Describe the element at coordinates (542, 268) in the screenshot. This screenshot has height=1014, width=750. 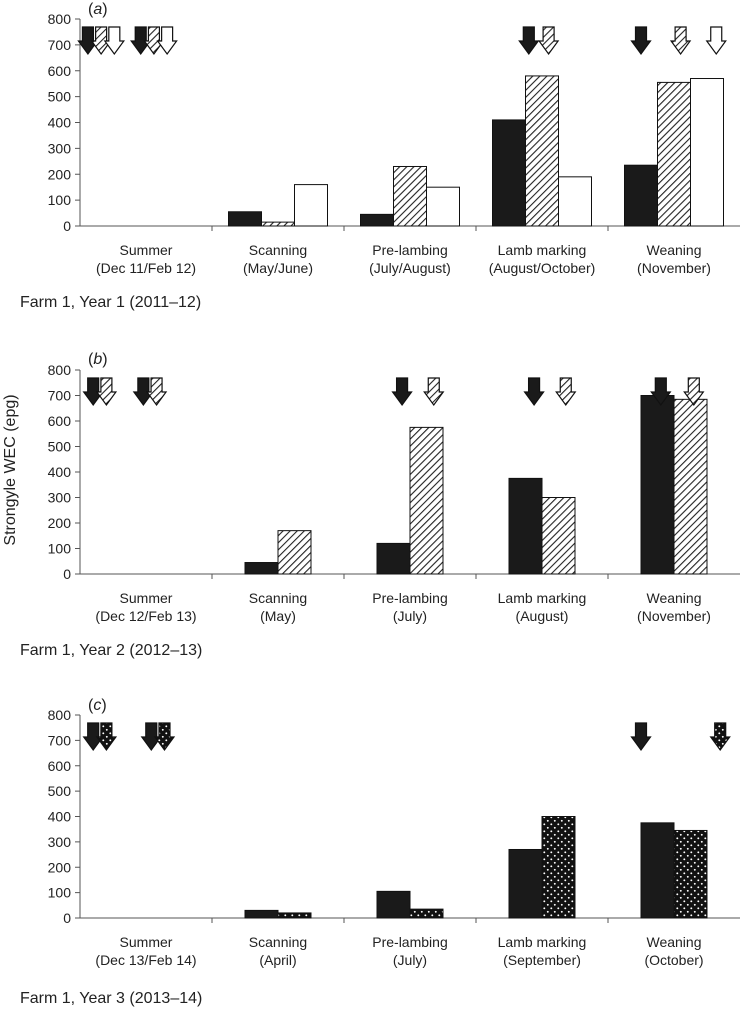
I see `x-category-sublabel: (August/October)` at that location.